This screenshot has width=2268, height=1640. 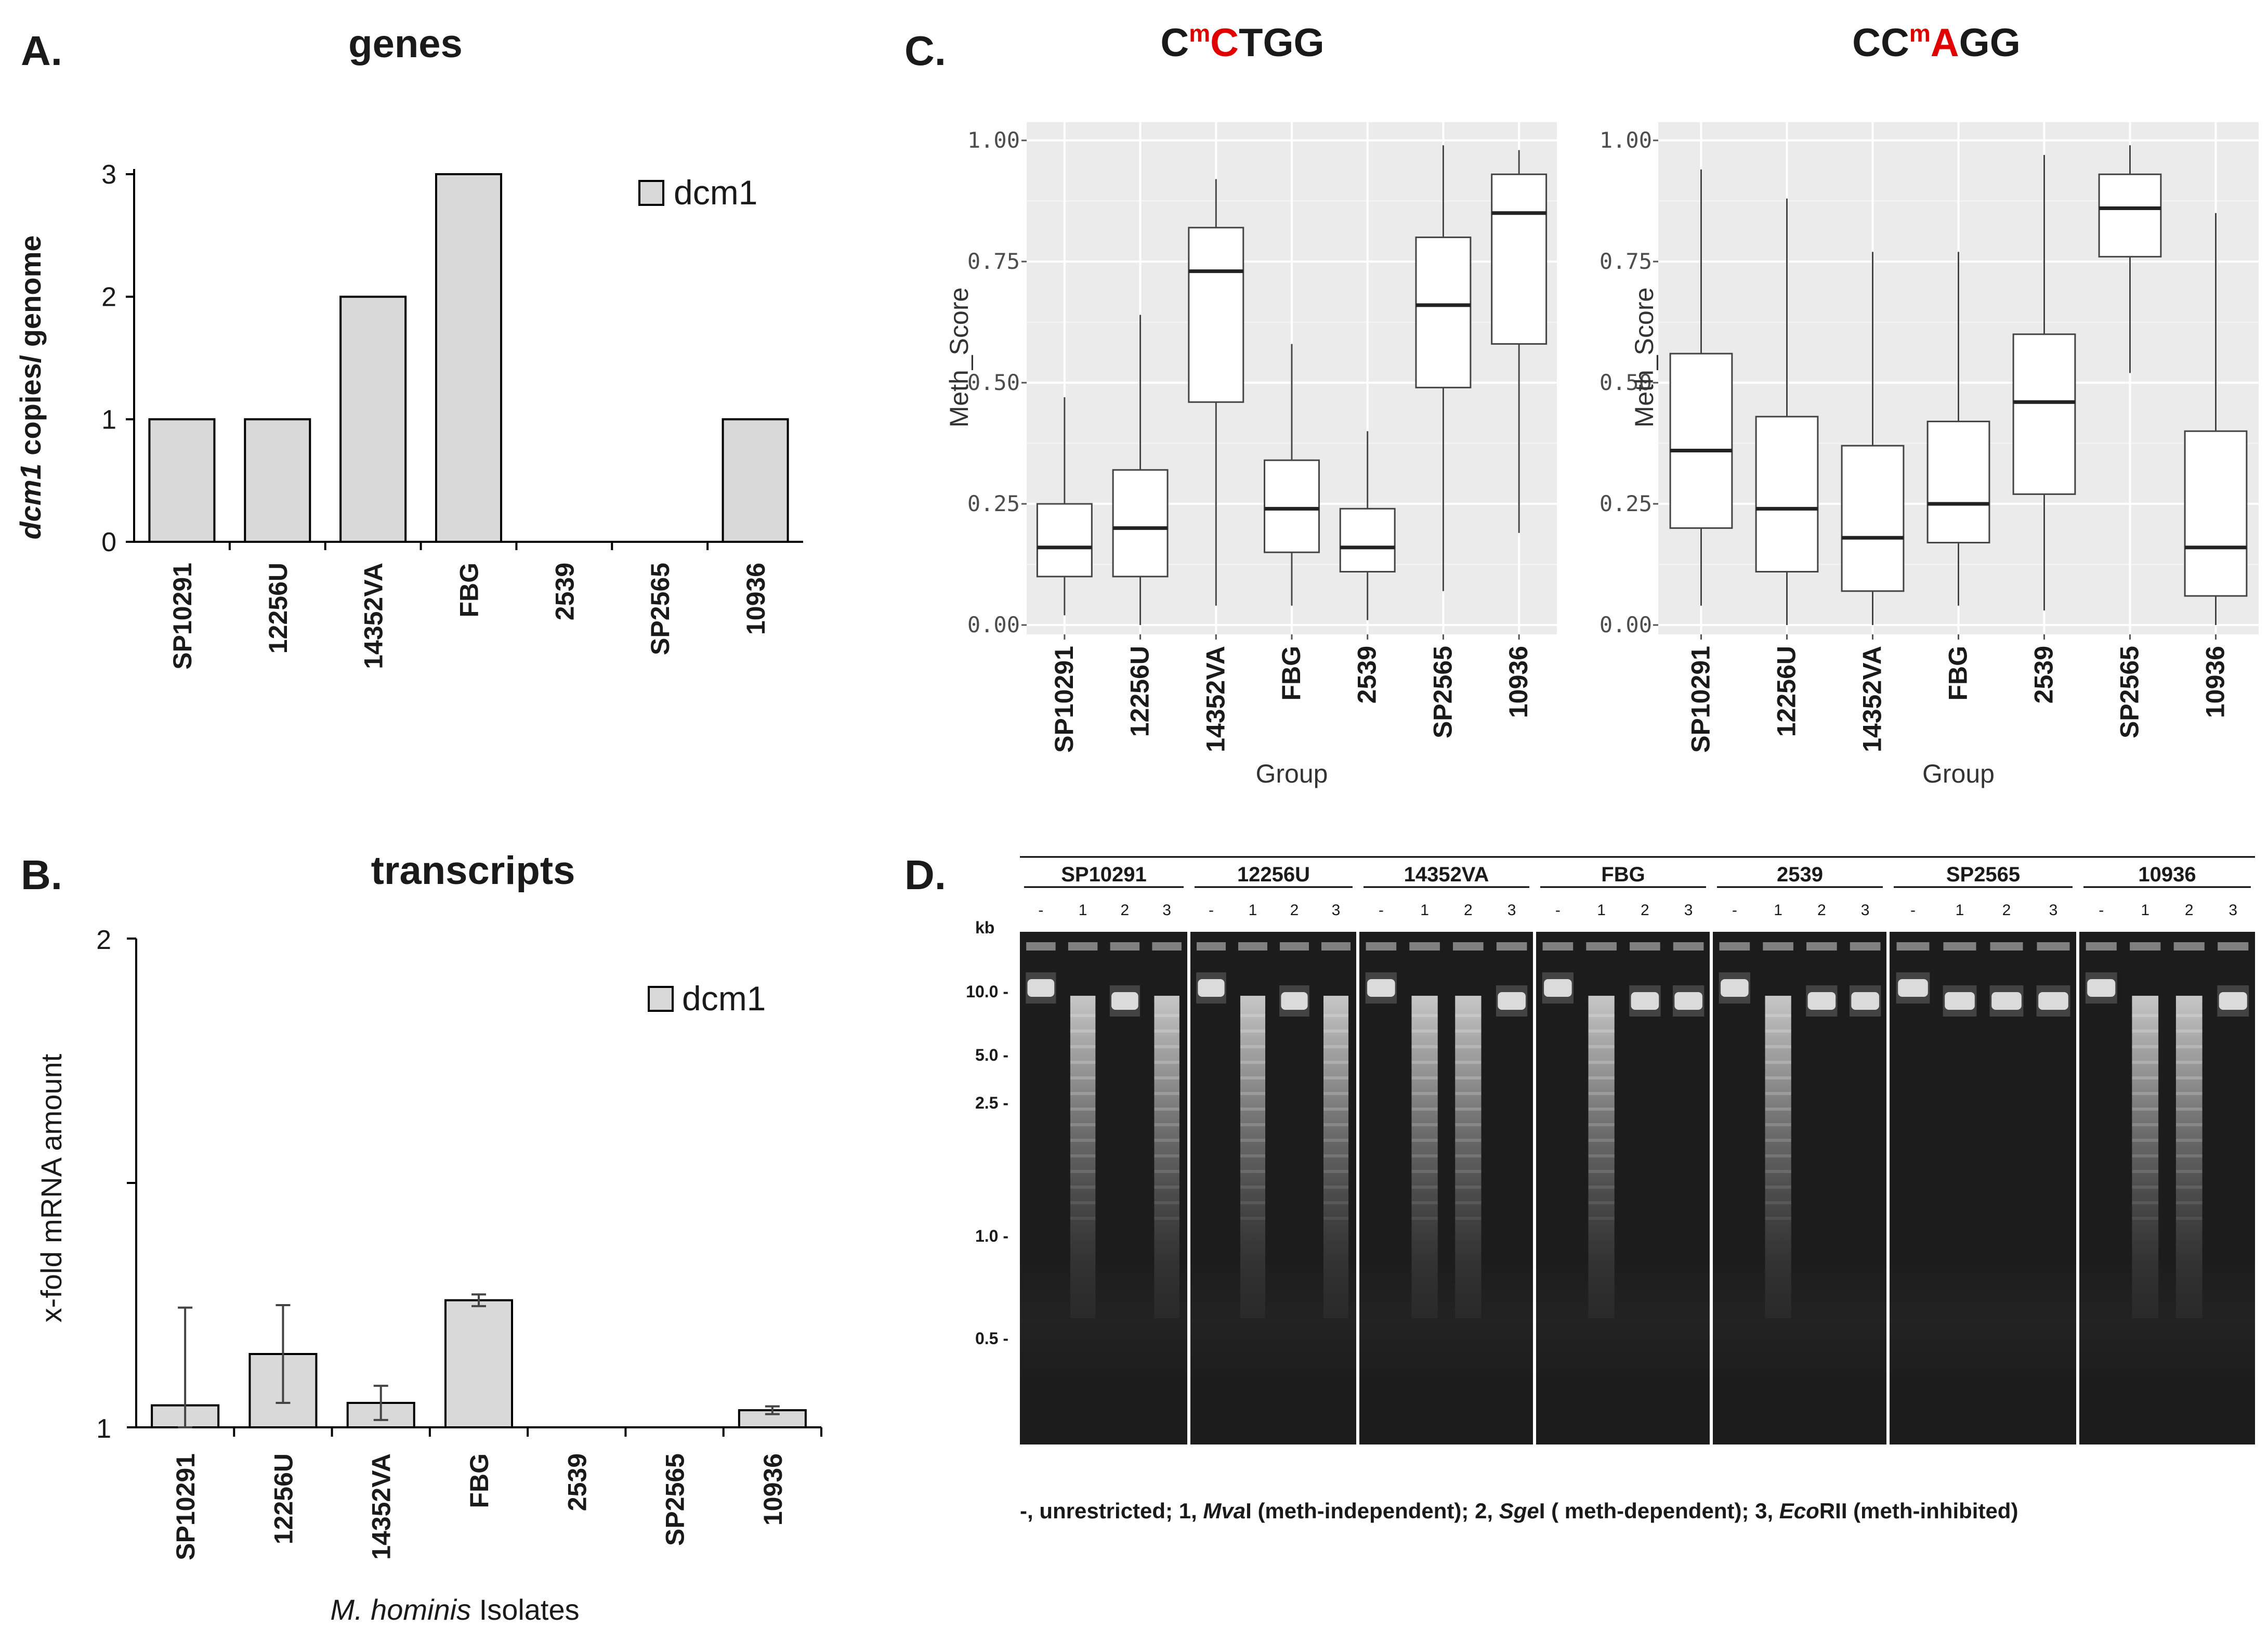 I want to click on gel-kb-marker-label: 2.5 -, so click(x=991, y=1103).